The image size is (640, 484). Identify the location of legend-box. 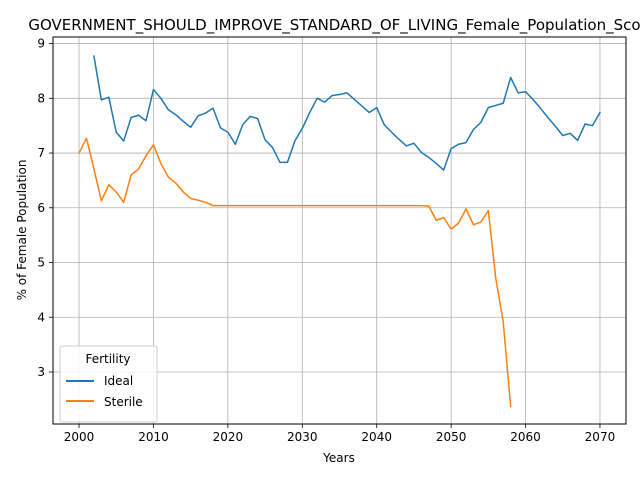
(108, 384).